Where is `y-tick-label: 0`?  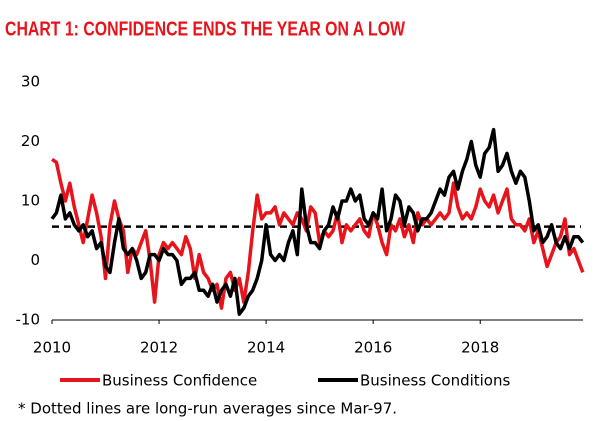 y-tick-label: 0 is located at coordinates (35, 260).